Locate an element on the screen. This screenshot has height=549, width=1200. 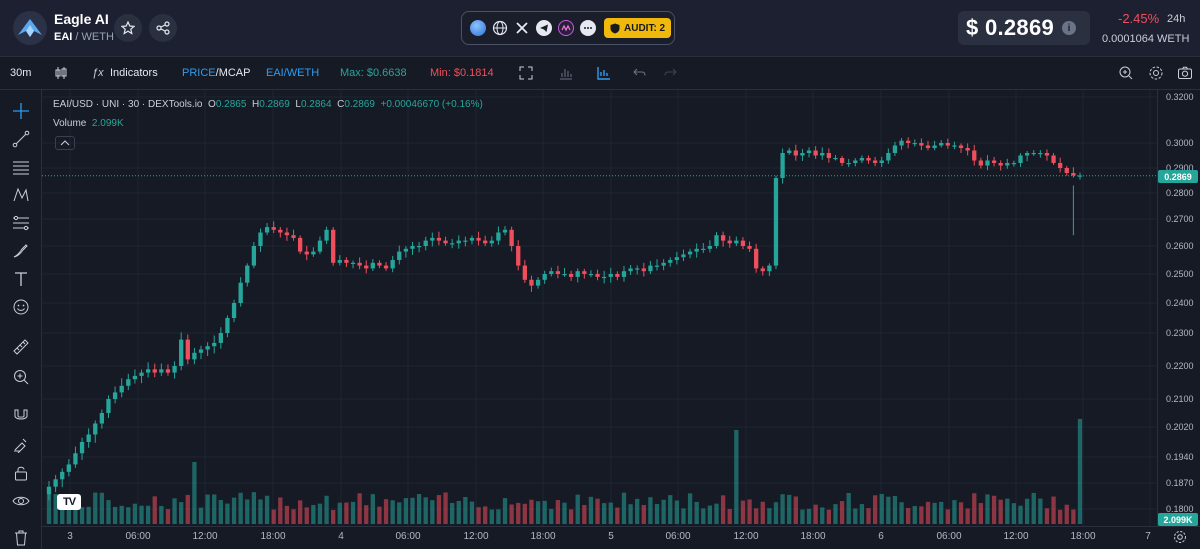
axis-settings-icon is located at coordinates (1180, 537).